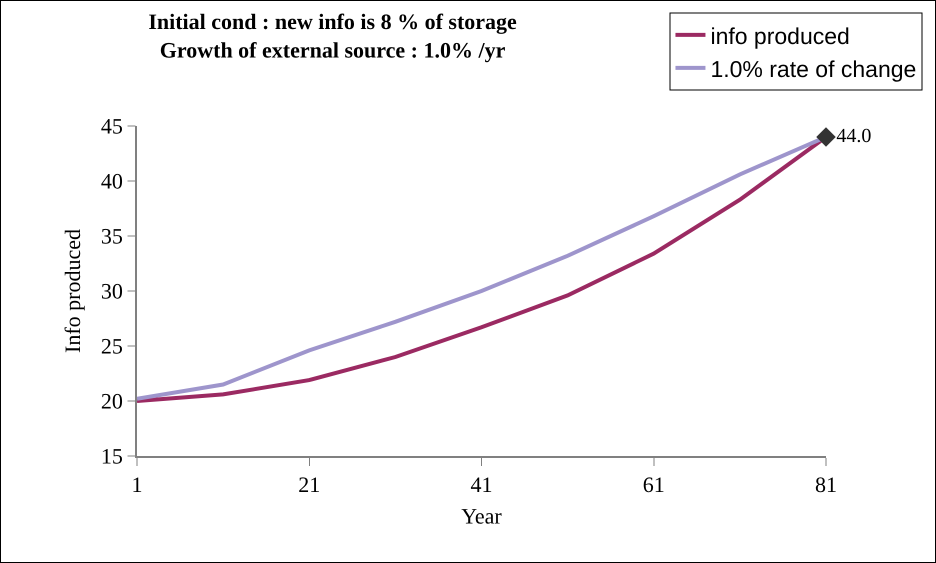  What do you see at coordinates (813, 69) in the screenshot?
I see `legend-label: 1.0% rate of change` at bounding box center [813, 69].